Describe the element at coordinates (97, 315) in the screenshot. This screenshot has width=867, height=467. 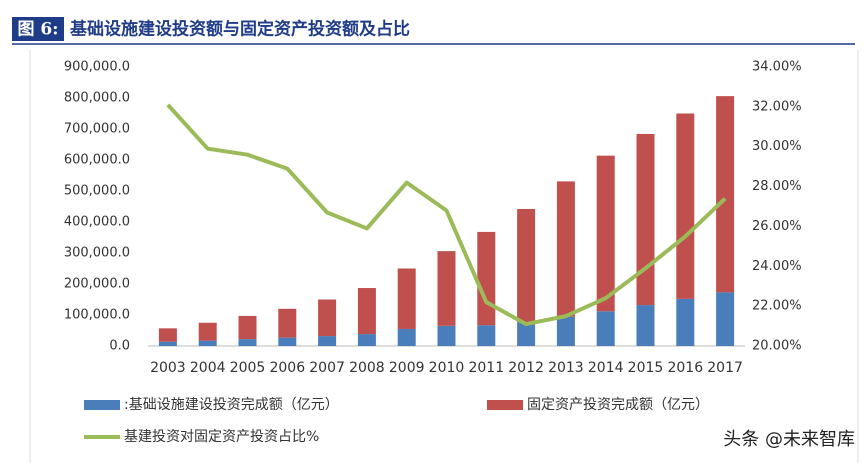
I see `y-tick-label: 100,000.0` at that location.